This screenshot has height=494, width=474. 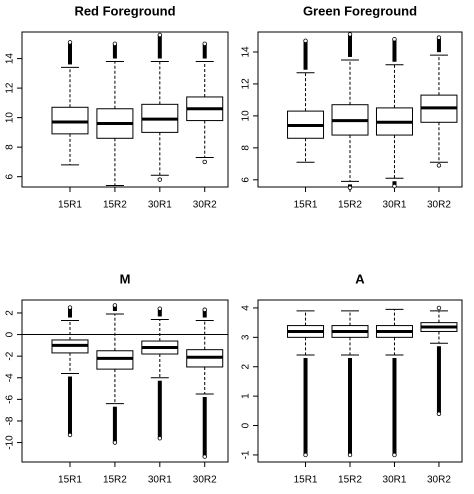 What do you see at coordinates (360, 10) in the screenshot?
I see `chart-title: Green Foreground` at bounding box center [360, 10].